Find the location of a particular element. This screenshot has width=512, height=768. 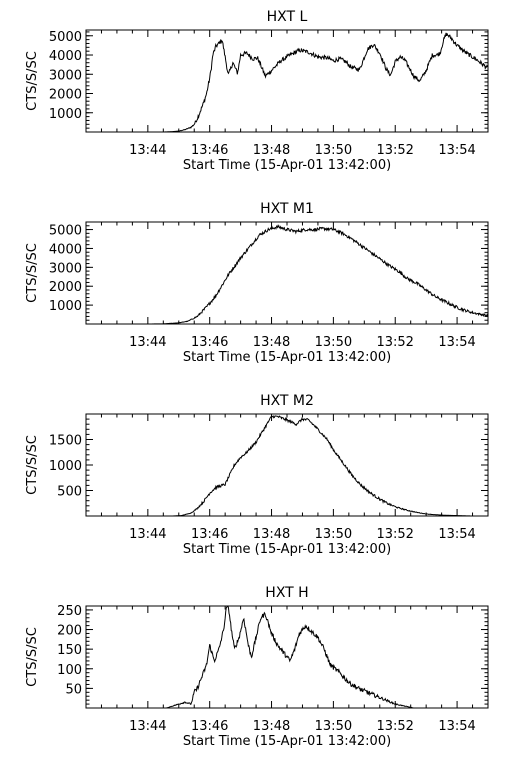

y-tick-label: 50 is located at coordinates (73, 689).